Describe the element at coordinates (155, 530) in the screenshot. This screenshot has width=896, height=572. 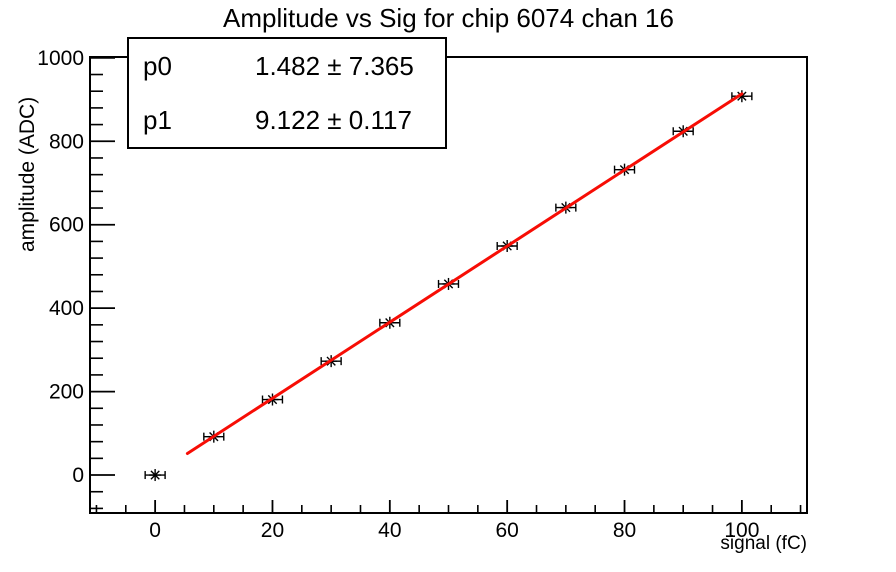
I see `x-axis-tick-label: 0` at that location.